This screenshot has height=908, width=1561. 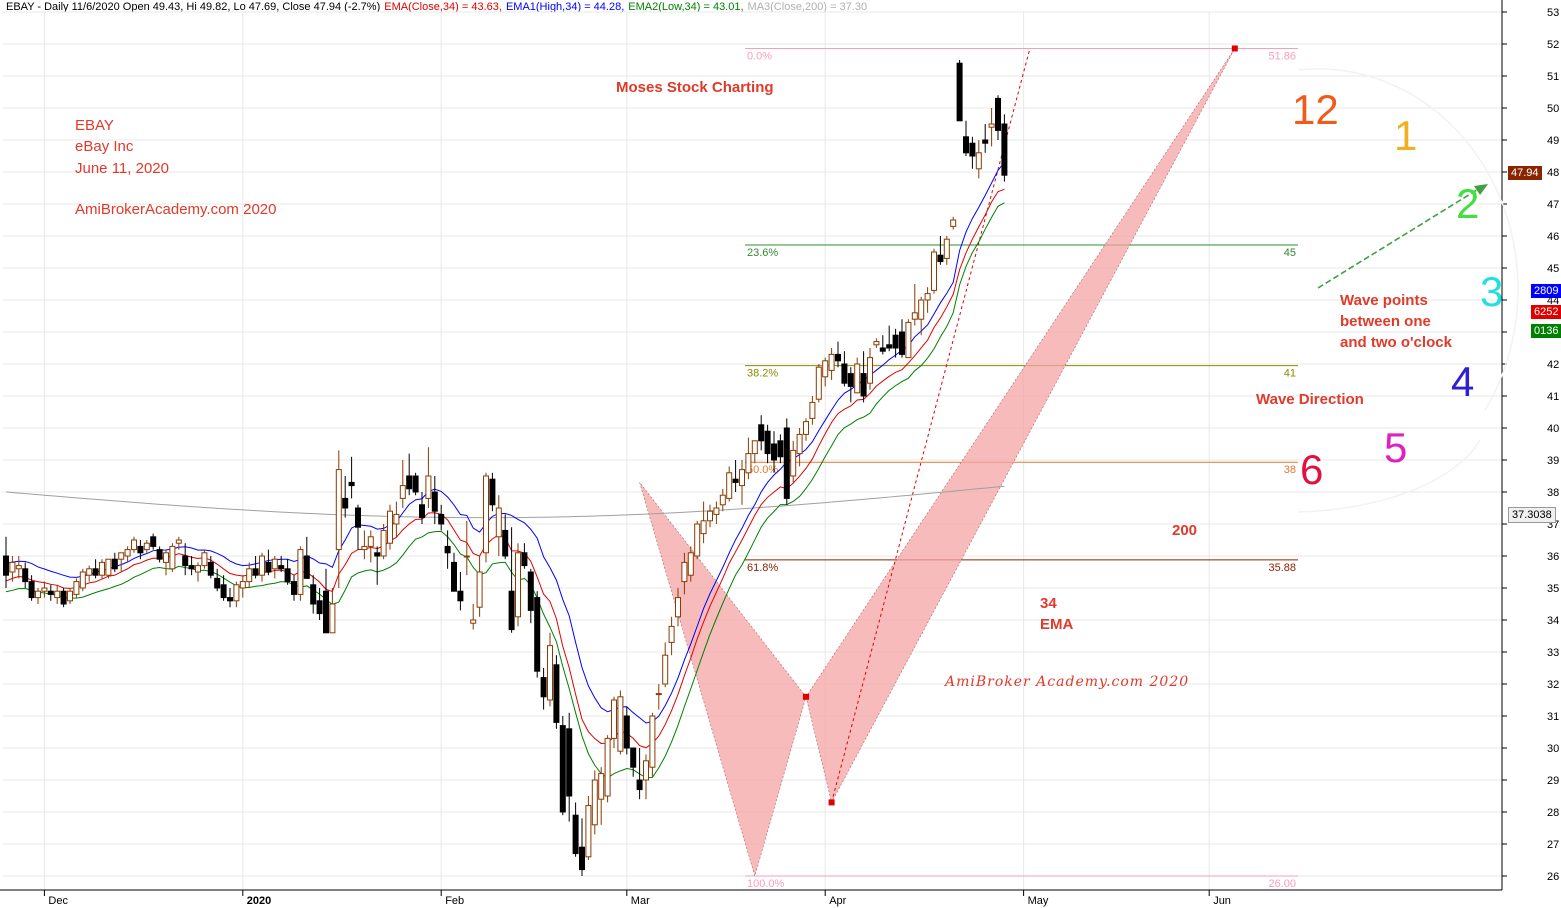 I want to click on x-tick-label: 2020, so click(x=259, y=901).